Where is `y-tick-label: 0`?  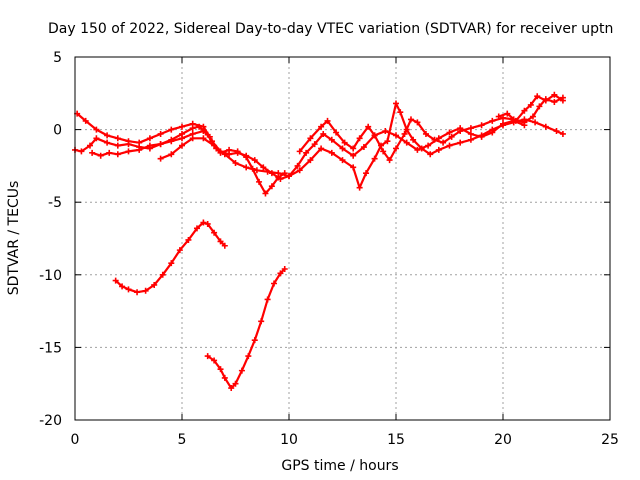
y-tick-label: 0 is located at coordinates (57, 131).